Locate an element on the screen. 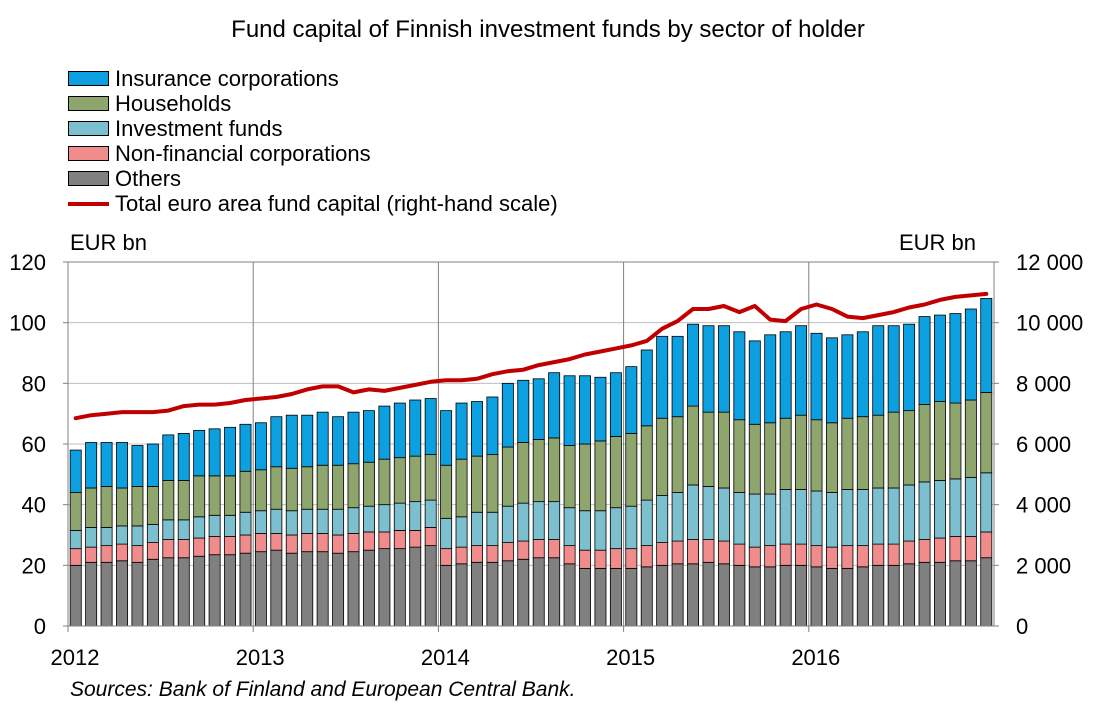 This screenshot has width=1096, height=713. legend-label: Insurance corporations is located at coordinates (227, 78).